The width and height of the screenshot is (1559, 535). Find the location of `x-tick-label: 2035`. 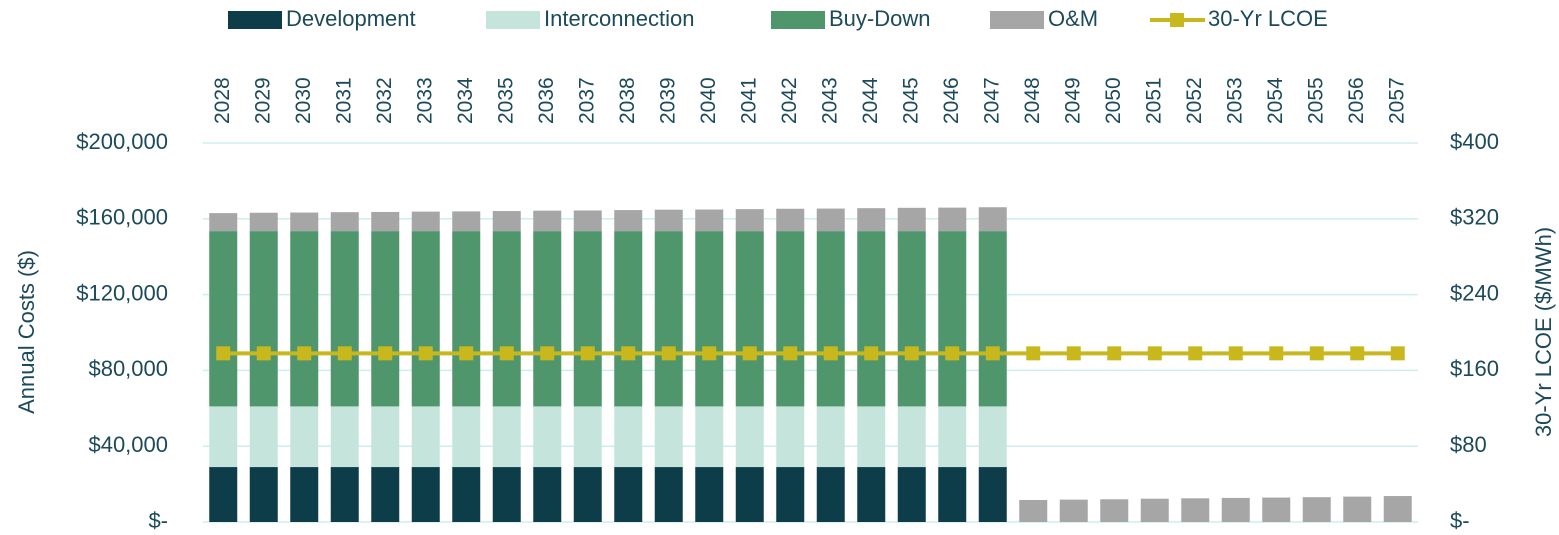

x-tick-label: 2035 is located at coordinates (505, 100).